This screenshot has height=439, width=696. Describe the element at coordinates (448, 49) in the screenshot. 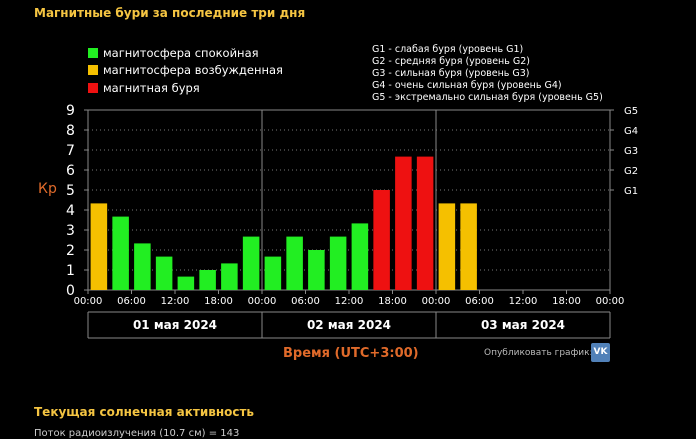

I see `g-legend-g1: G1 - слабая буря (уровень G1)` at that location.